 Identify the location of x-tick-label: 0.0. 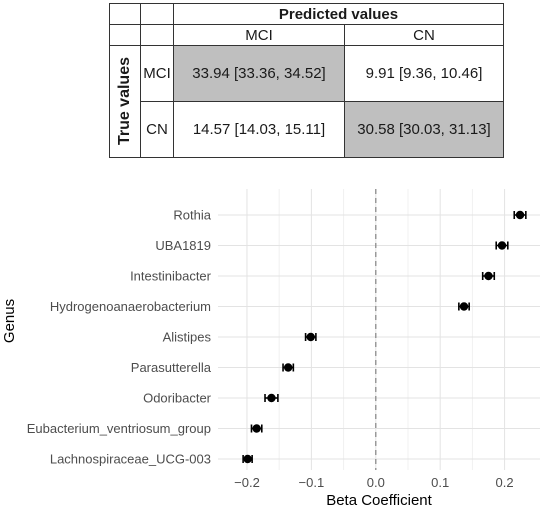
(376, 482).